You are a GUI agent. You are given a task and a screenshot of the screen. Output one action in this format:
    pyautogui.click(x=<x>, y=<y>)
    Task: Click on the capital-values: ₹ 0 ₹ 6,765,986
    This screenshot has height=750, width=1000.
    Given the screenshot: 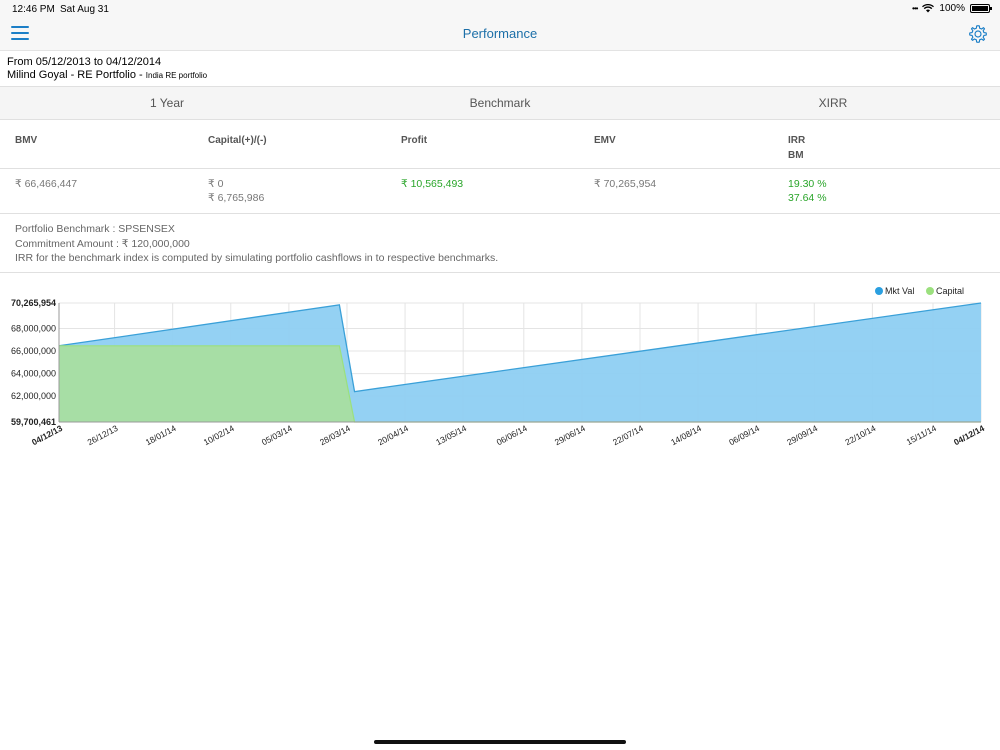 What is the action you would take?
    pyautogui.click(x=236, y=191)
    